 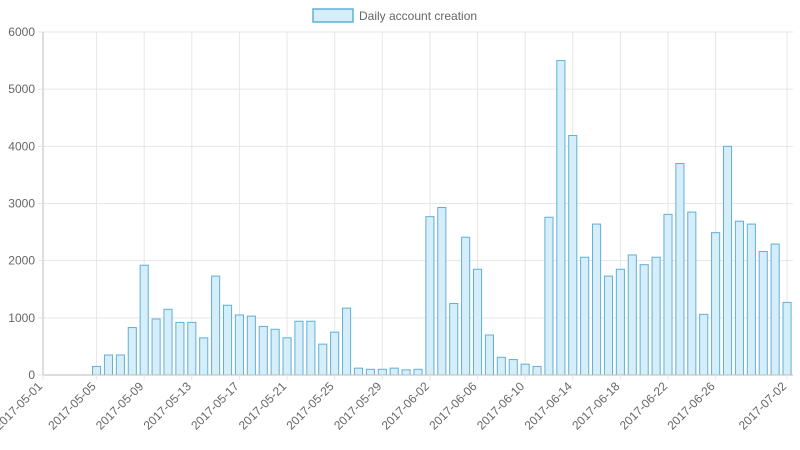 I want to click on legend: Daily account creation, so click(x=394, y=15).